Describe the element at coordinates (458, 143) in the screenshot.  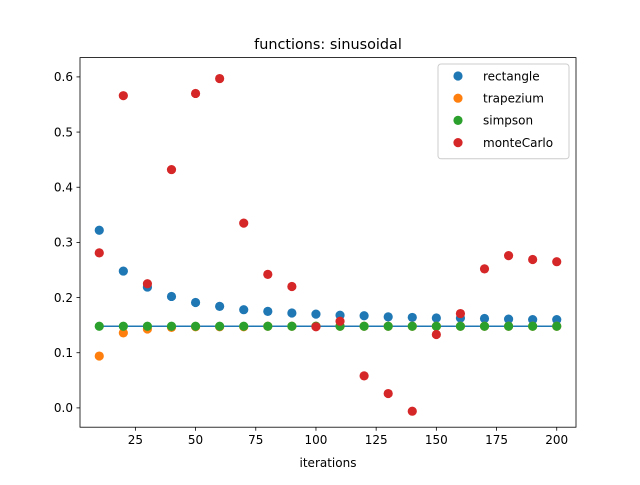
I see `legend-marker-monteCarlo` at that location.